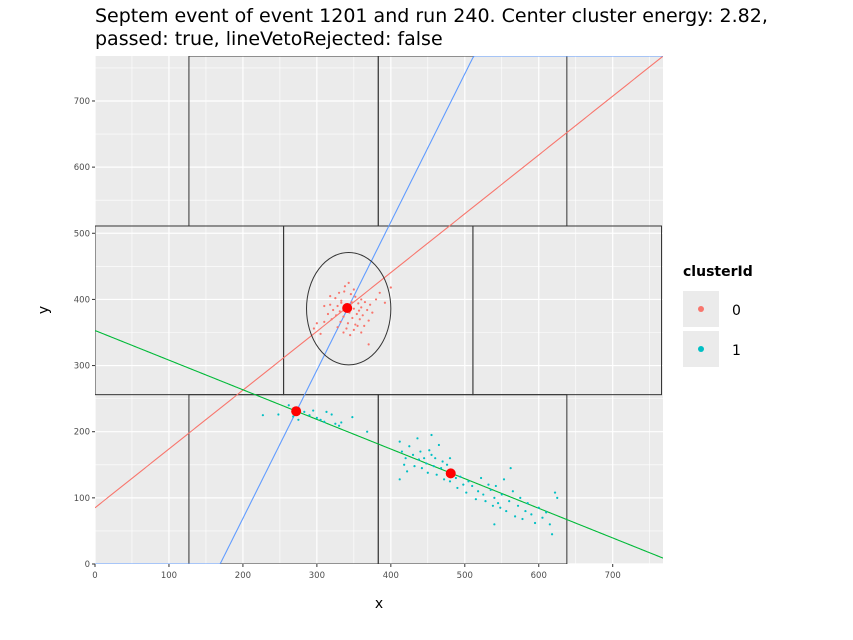 The width and height of the screenshot is (853, 640). Describe the element at coordinates (82, 234) in the screenshot. I see `y-tick-label: 500` at that location.